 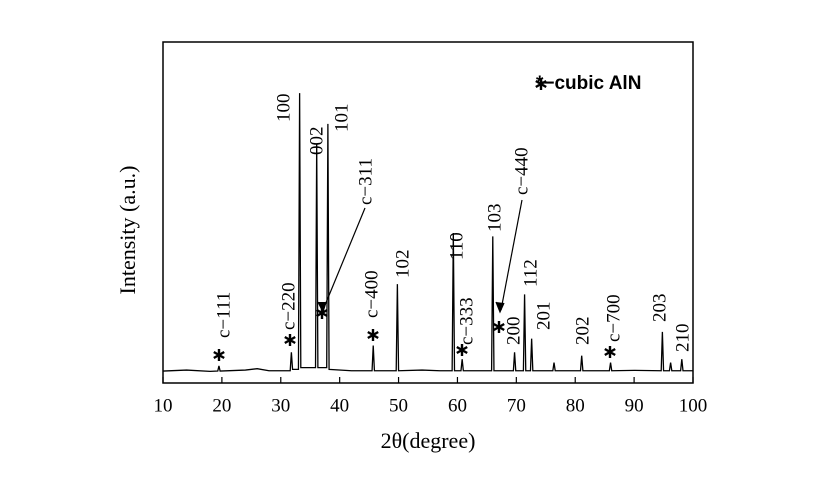 What do you see at coordinates (288, 306) in the screenshot?
I see `peak-label: c−220` at bounding box center [288, 306].